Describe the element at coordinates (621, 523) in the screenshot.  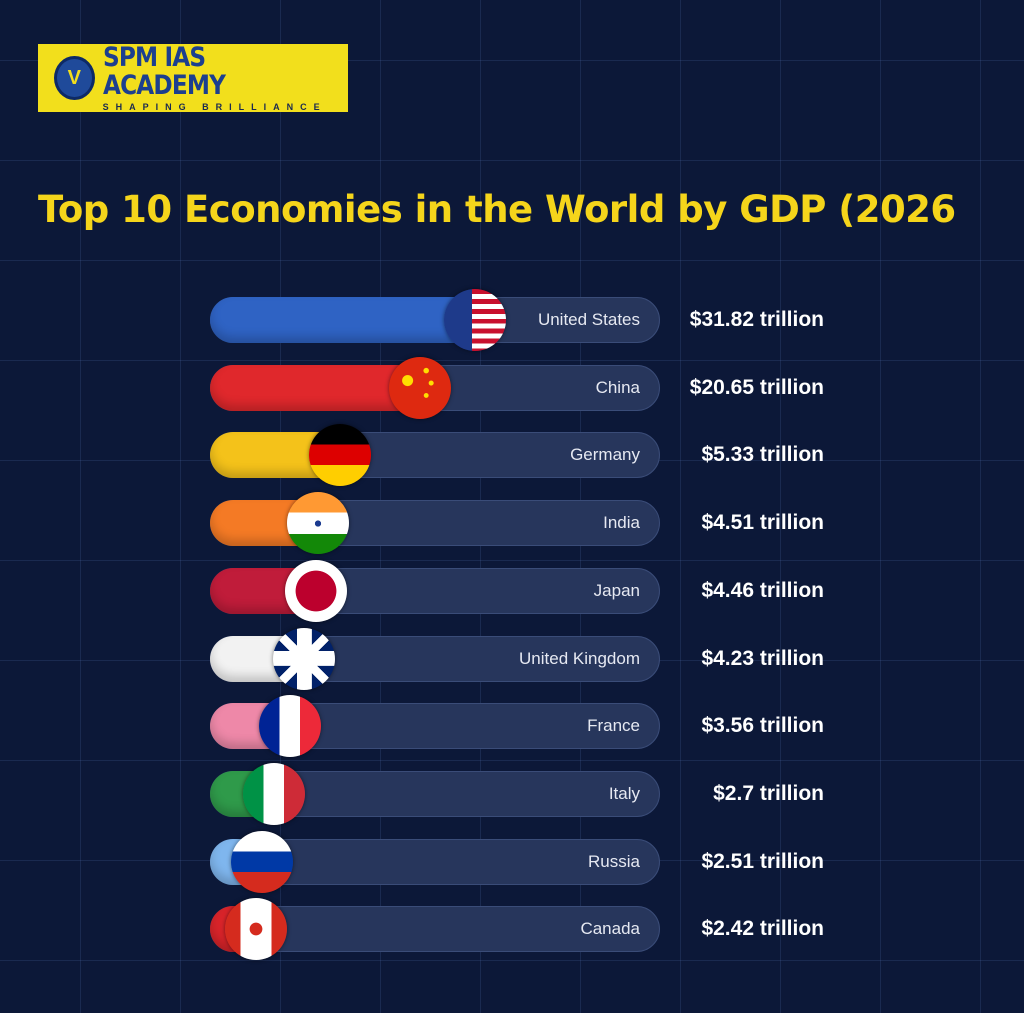
I see `country-label: India` at that location.